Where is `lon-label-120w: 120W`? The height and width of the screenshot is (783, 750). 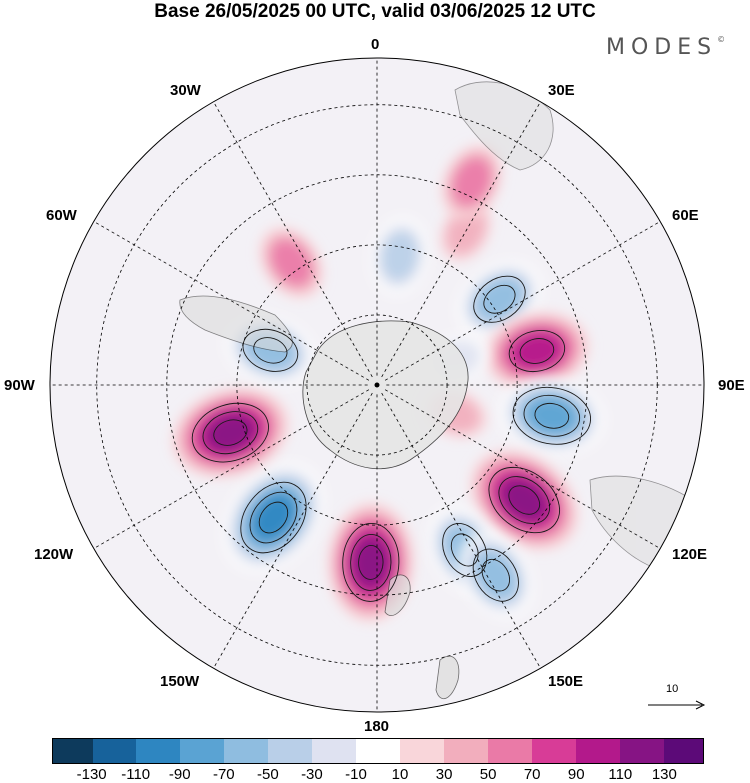
lon-label-120w: 120W is located at coordinates (54, 554).